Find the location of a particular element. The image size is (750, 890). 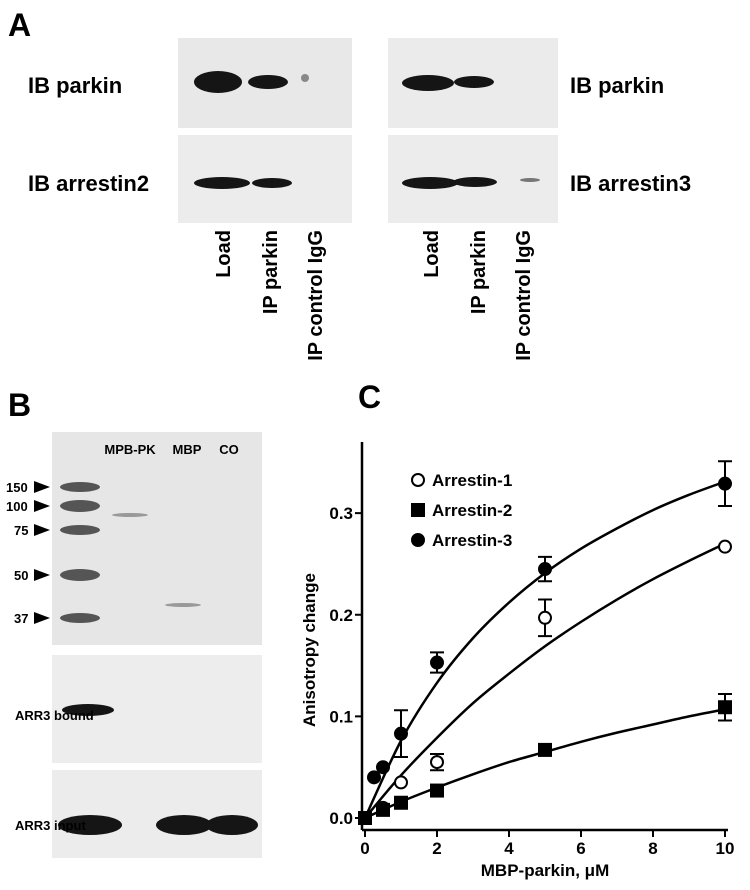

panel-label: A is located at coordinates (19, 25).